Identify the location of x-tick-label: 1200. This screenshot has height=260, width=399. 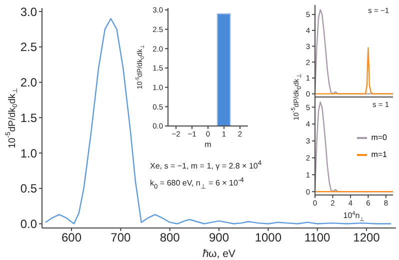
(366, 237).